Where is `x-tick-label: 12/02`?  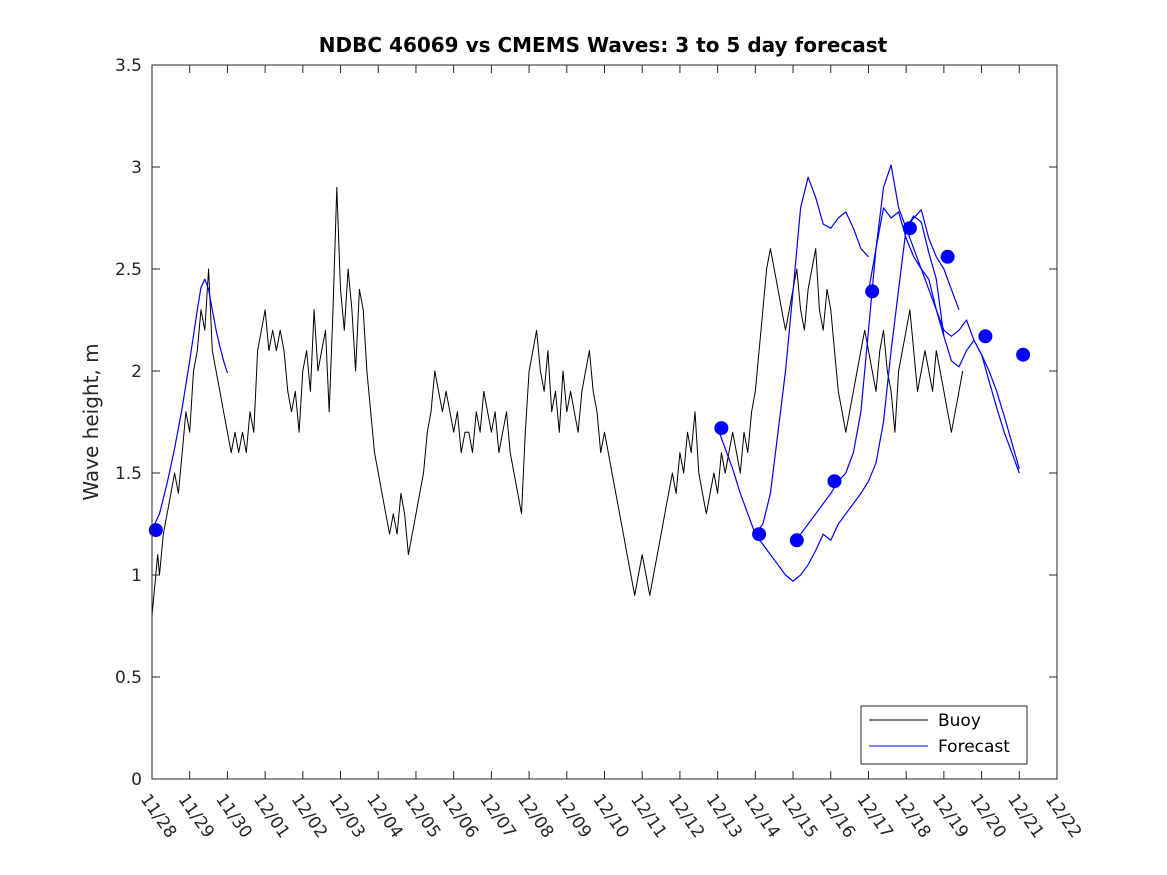
x-tick-label: 12/02 is located at coordinates (309, 816).